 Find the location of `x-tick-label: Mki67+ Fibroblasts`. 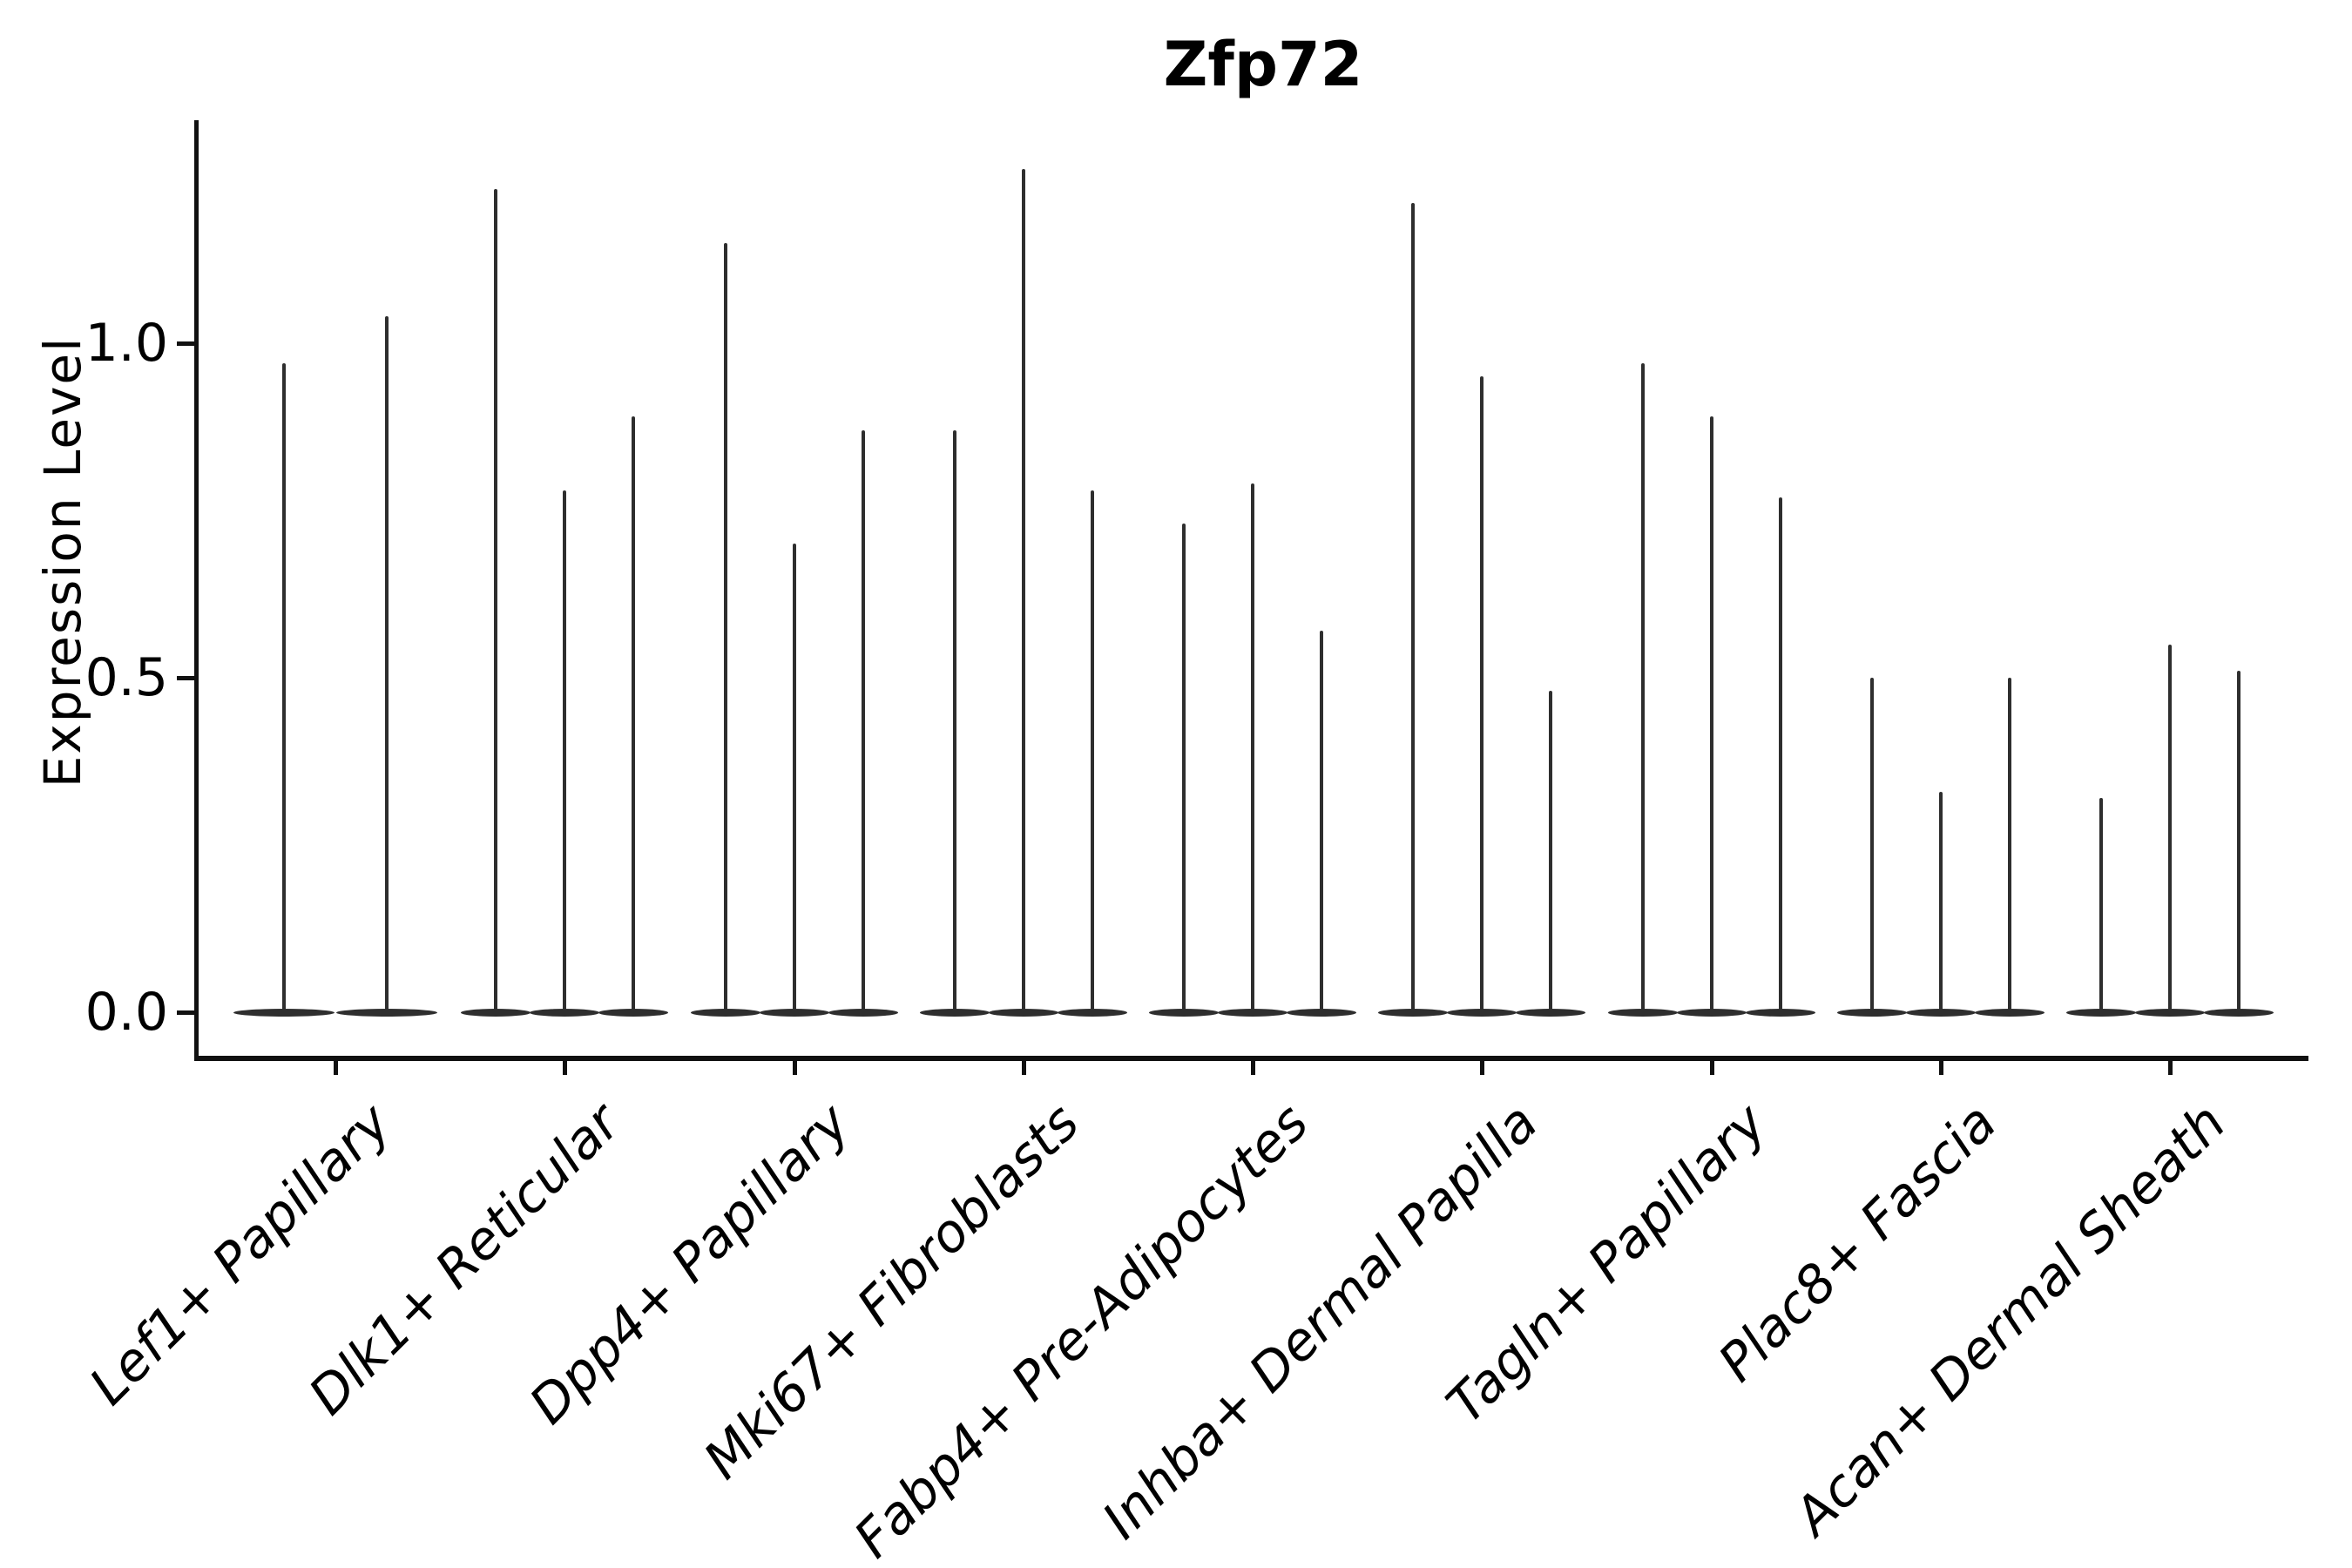

x-tick-label: Mki67+ Fibroblasts is located at coordinates (892, 1291).